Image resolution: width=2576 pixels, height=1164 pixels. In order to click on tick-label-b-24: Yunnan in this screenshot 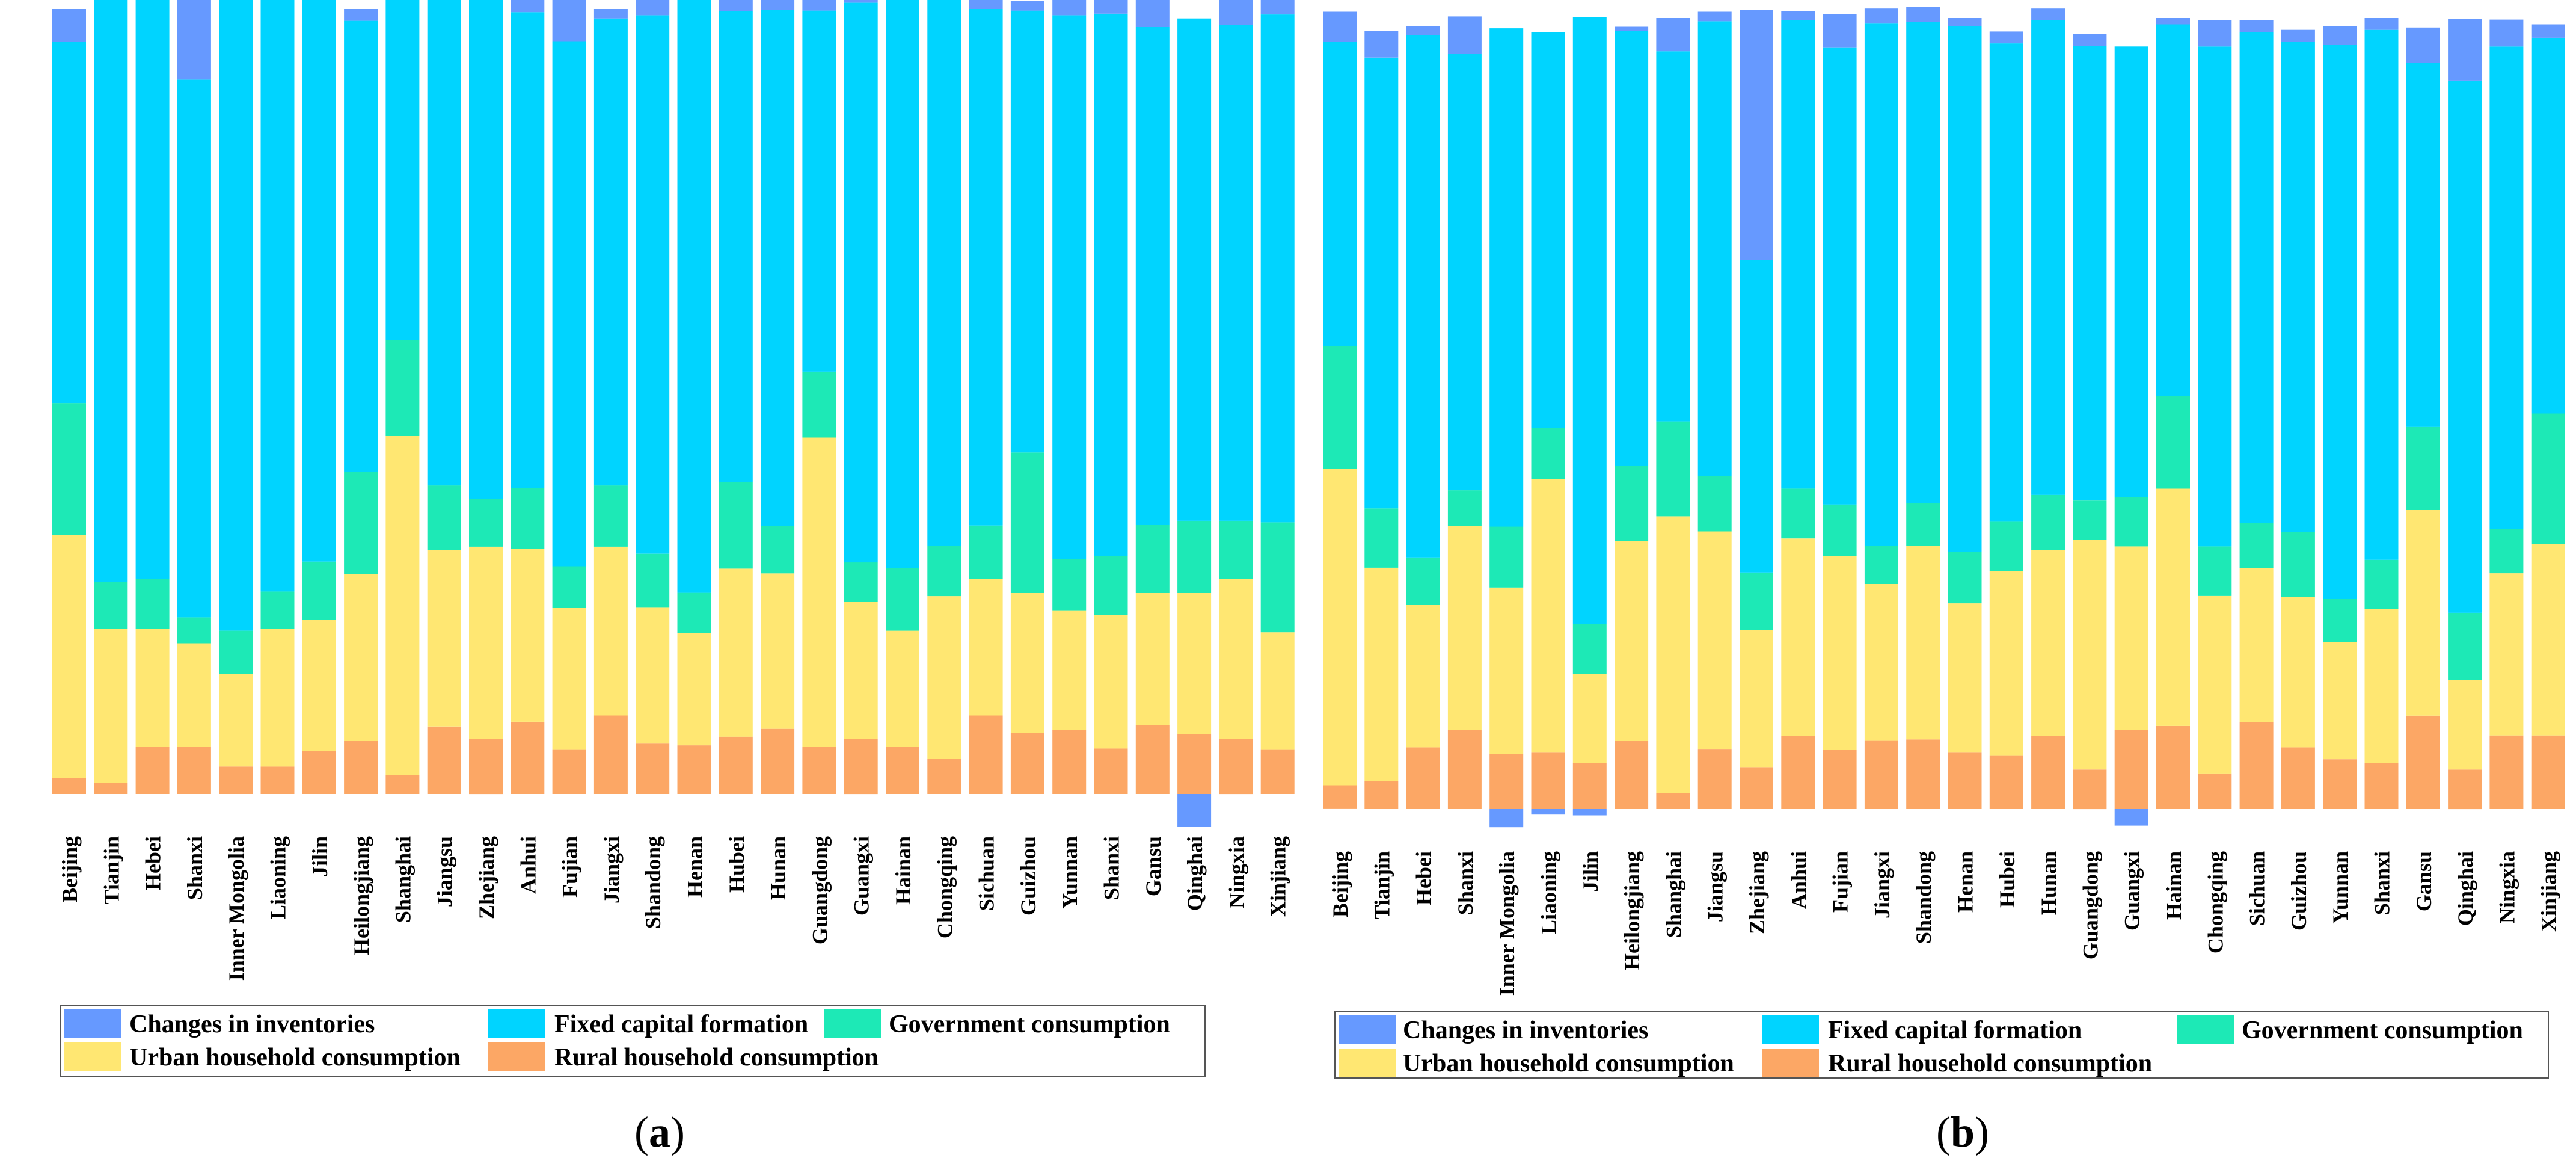, I will do `click(2340, 888)`.